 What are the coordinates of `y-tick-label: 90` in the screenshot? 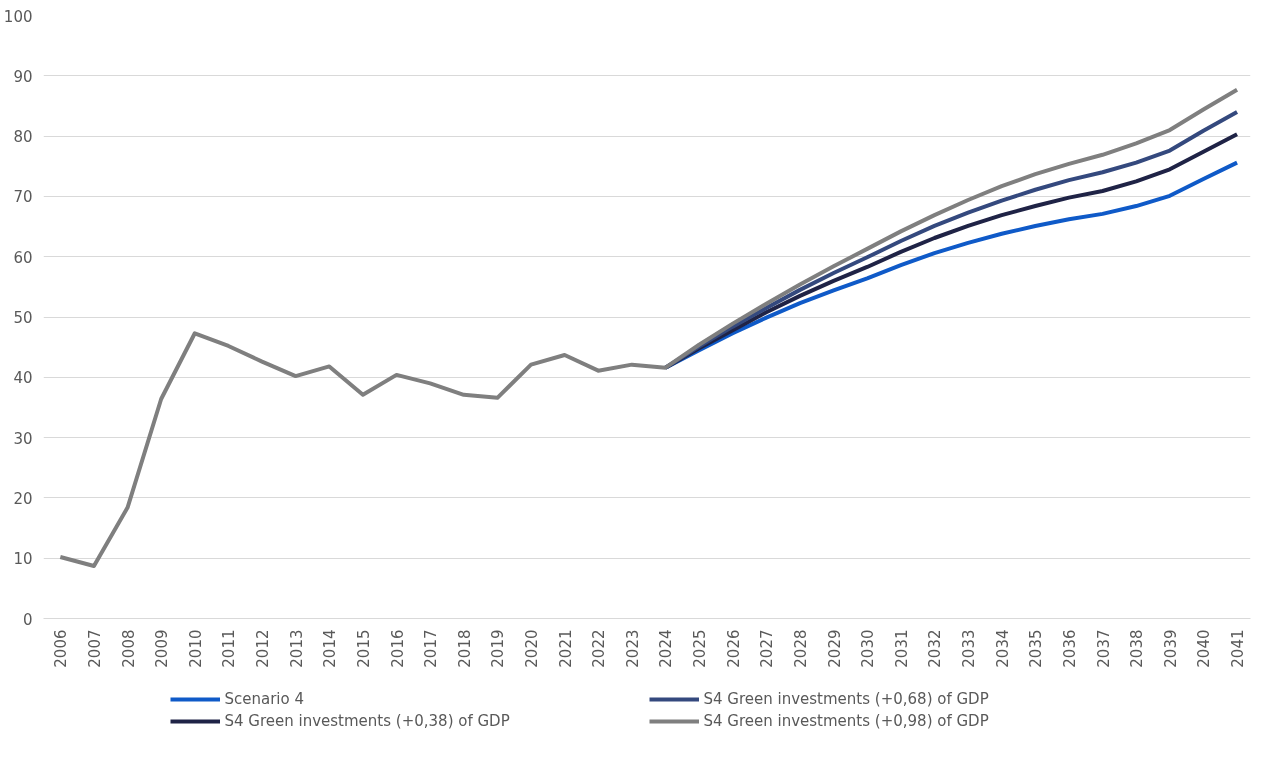 It's located at (23, 76).